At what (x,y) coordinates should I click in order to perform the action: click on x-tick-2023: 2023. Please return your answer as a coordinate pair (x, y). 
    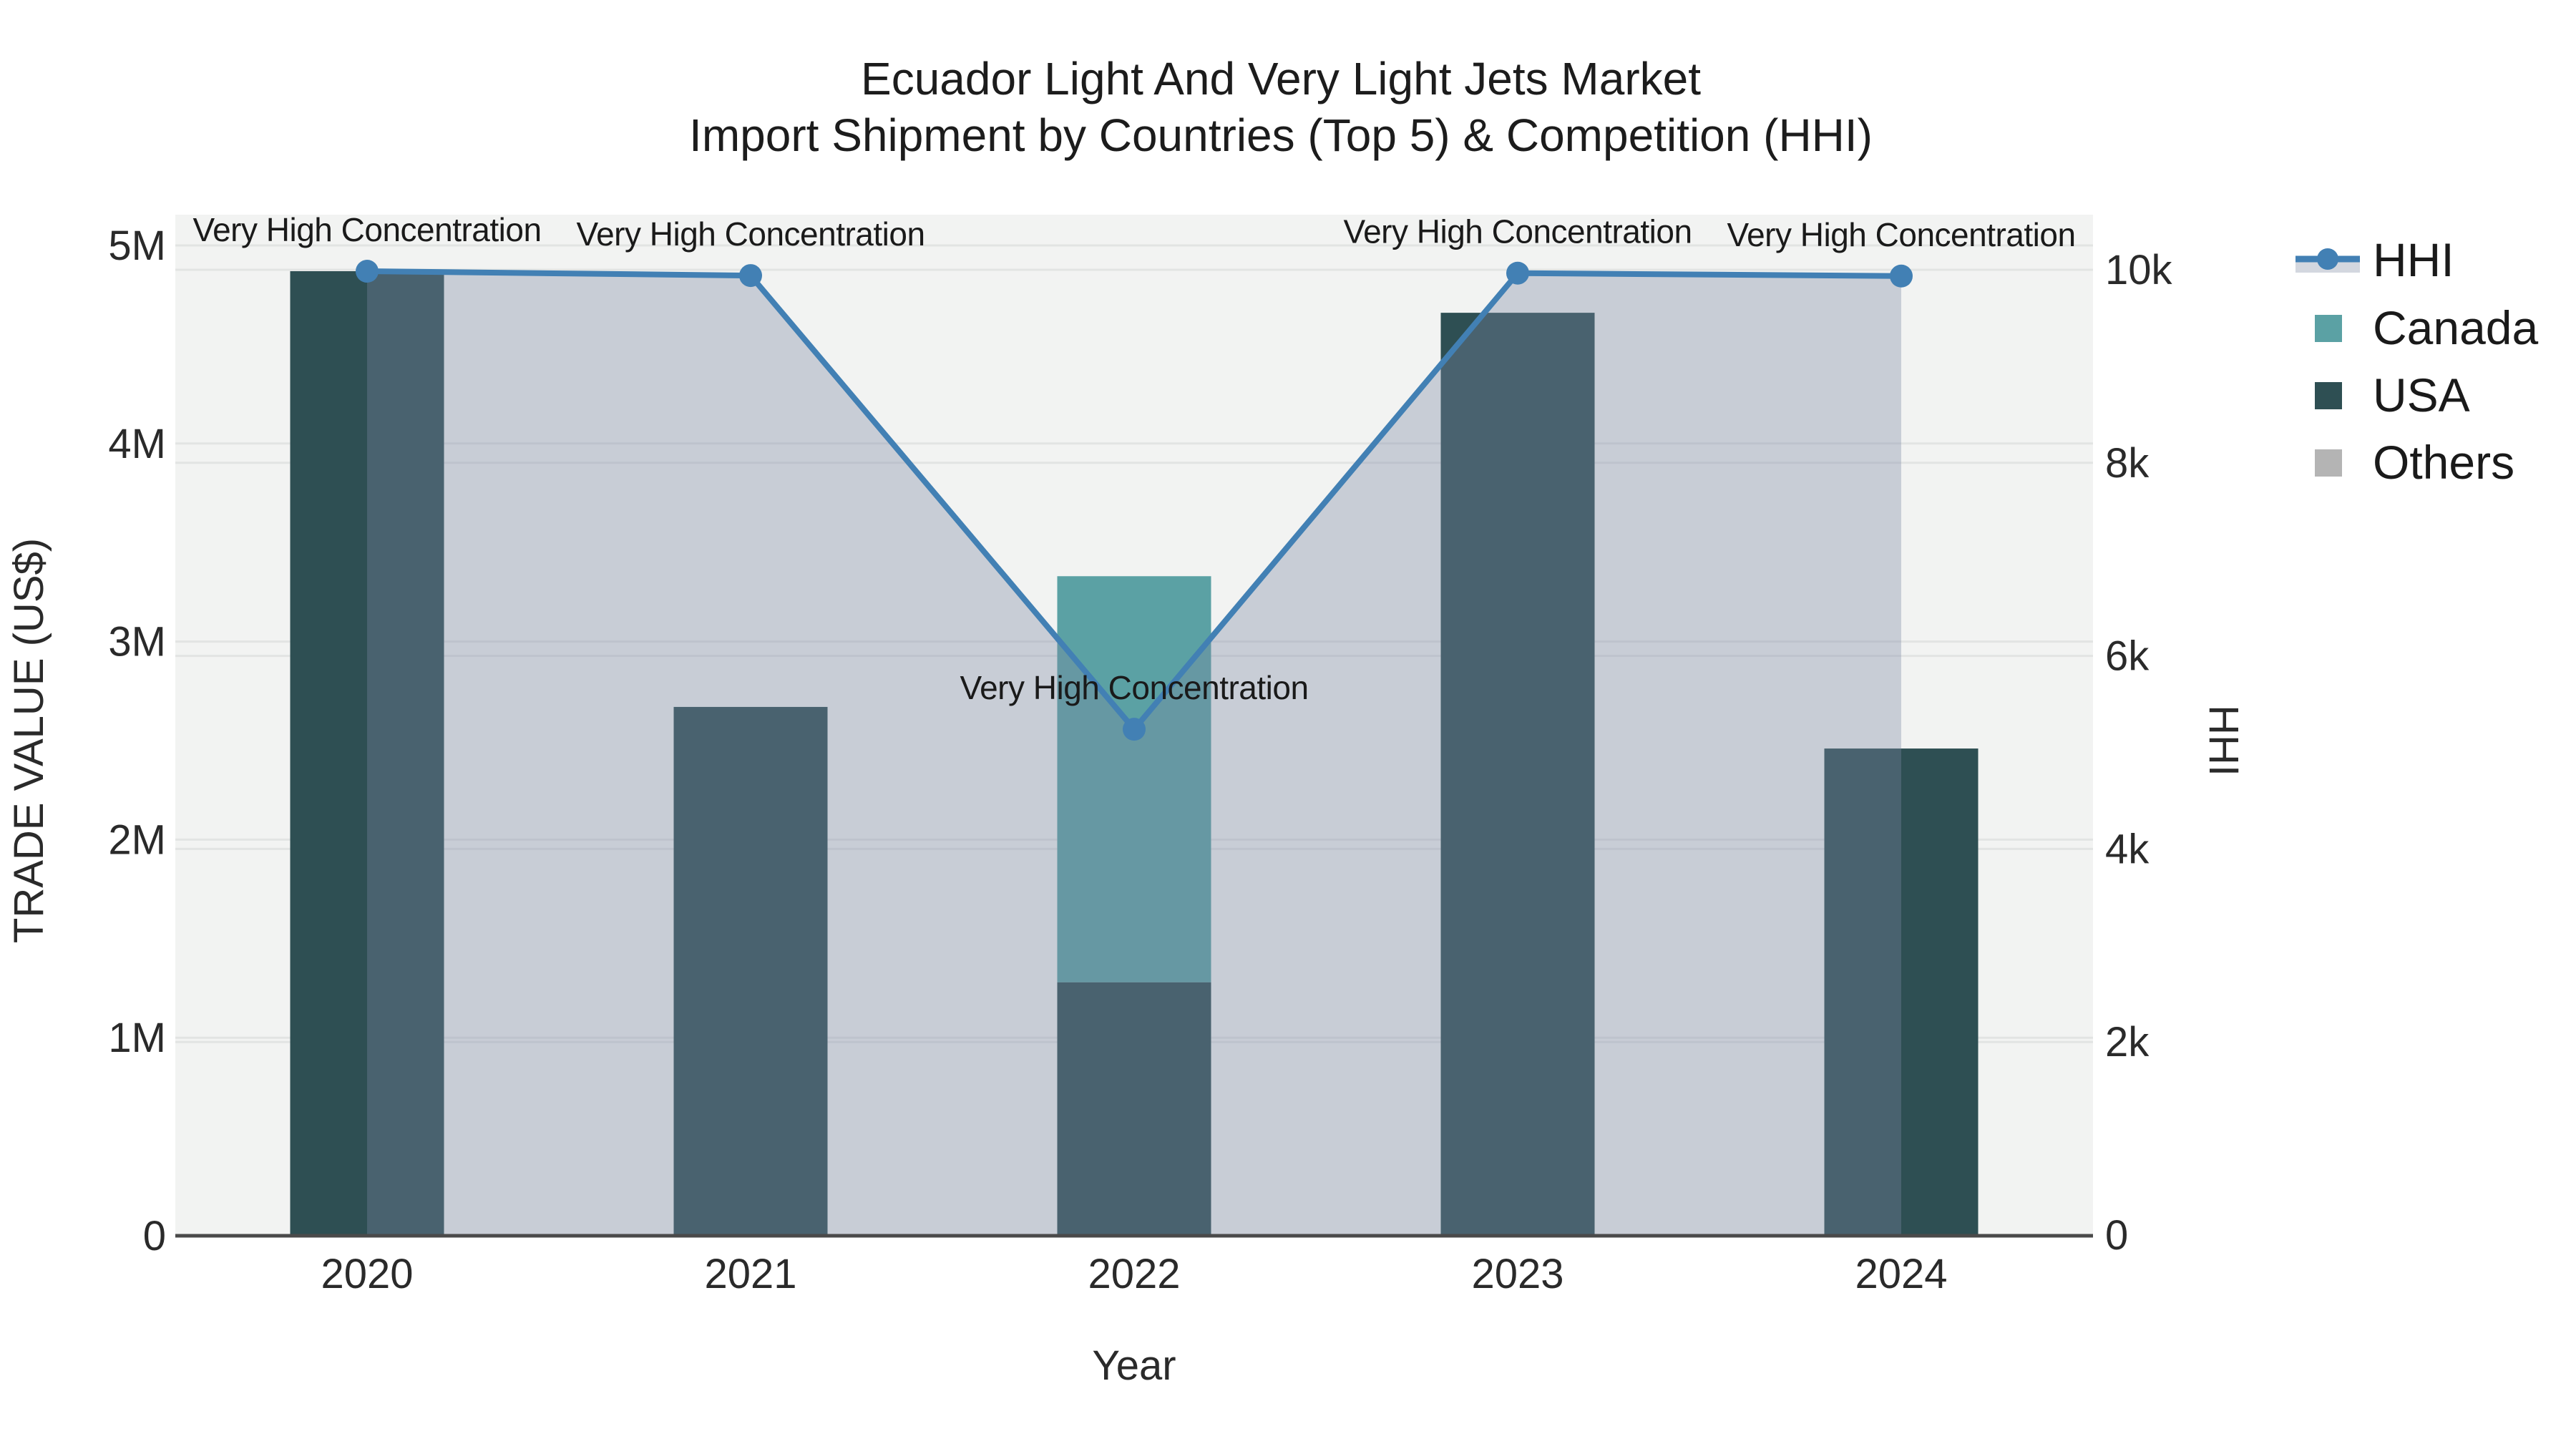
    Looking at the image, I should click on (1517, 1274).